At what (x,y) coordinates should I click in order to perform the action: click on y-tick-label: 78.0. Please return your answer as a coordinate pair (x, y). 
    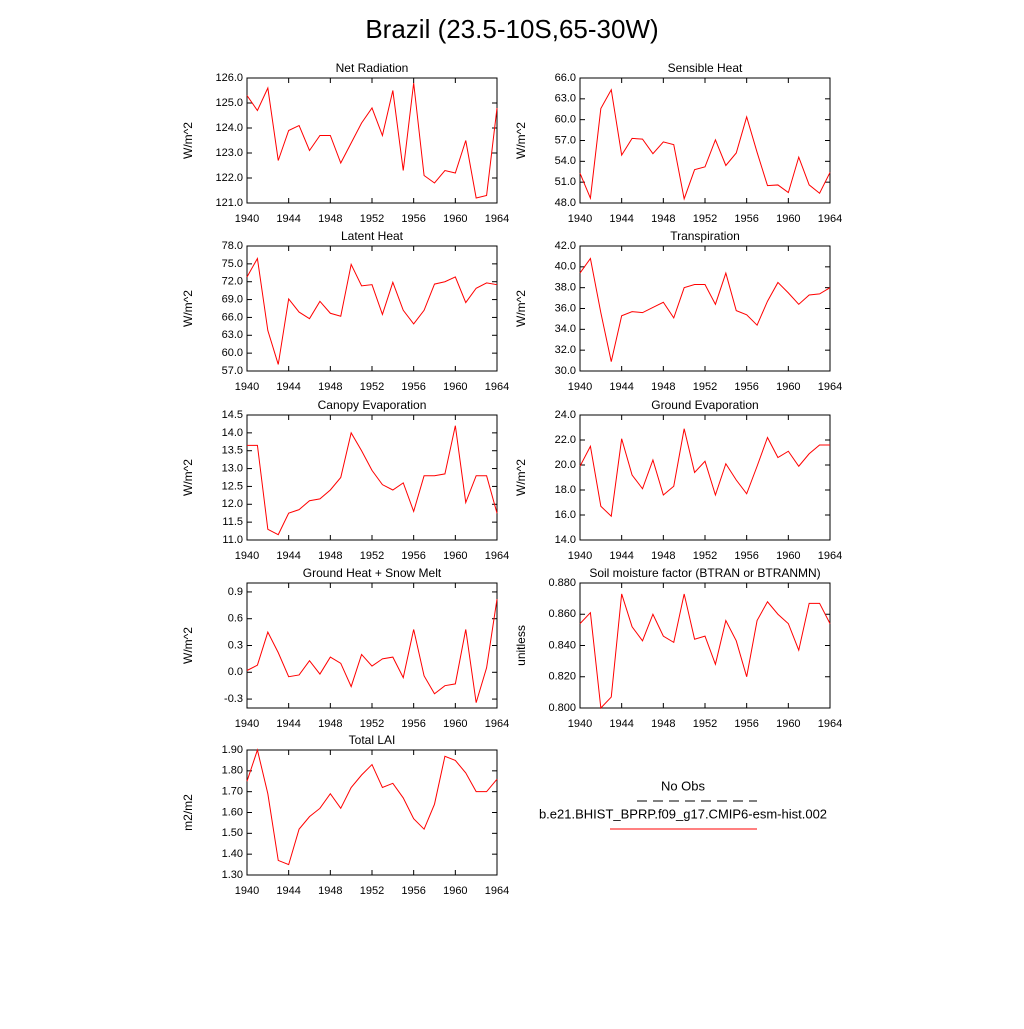
    Looking at the image, I should click on (232, 246).